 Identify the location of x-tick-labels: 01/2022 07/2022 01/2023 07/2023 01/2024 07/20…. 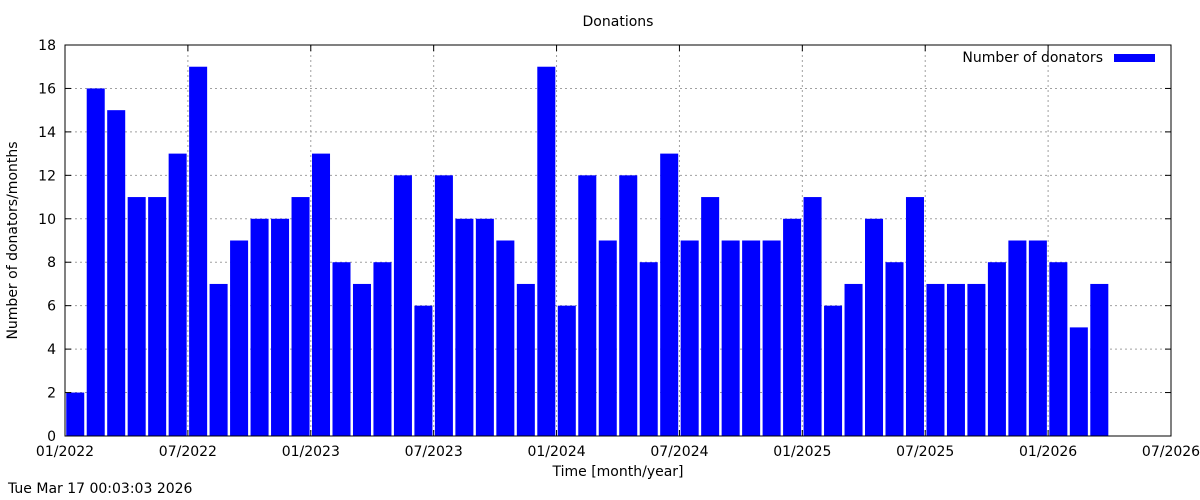
(618, 452).